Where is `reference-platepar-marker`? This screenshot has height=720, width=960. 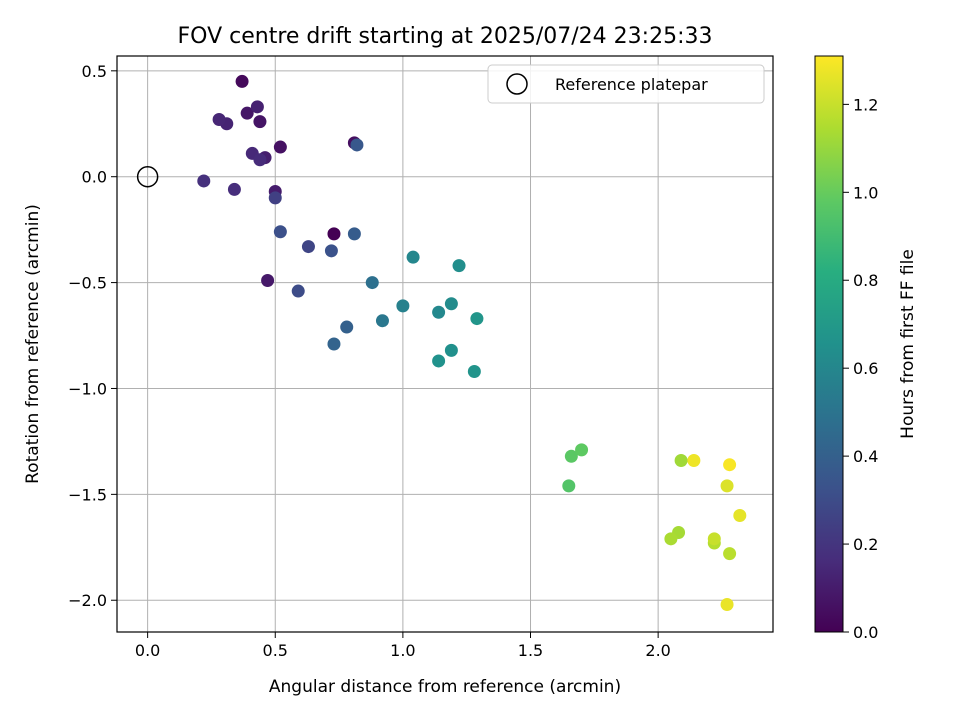
reference-platepar-marker is located at coordinates (147, 176).